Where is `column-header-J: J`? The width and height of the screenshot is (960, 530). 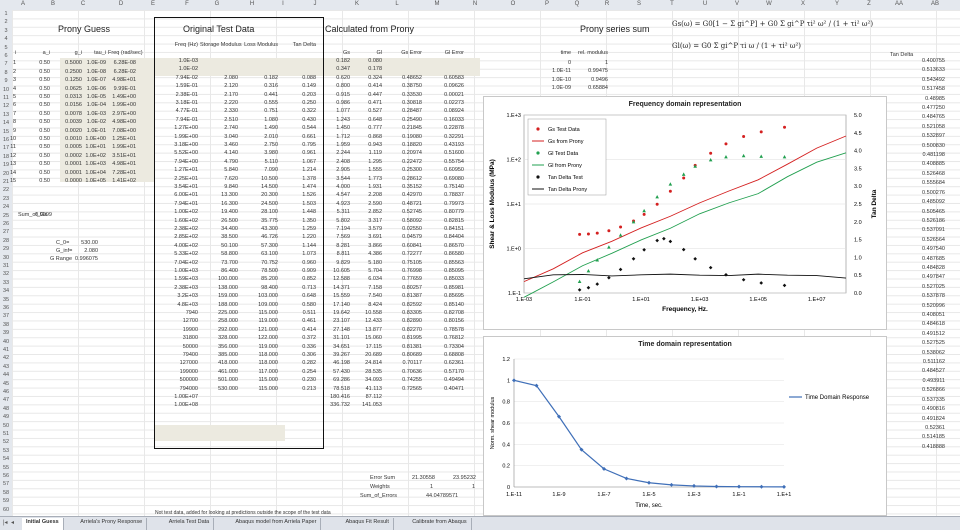 column-header-J: J is located at coordinates (315, 4).